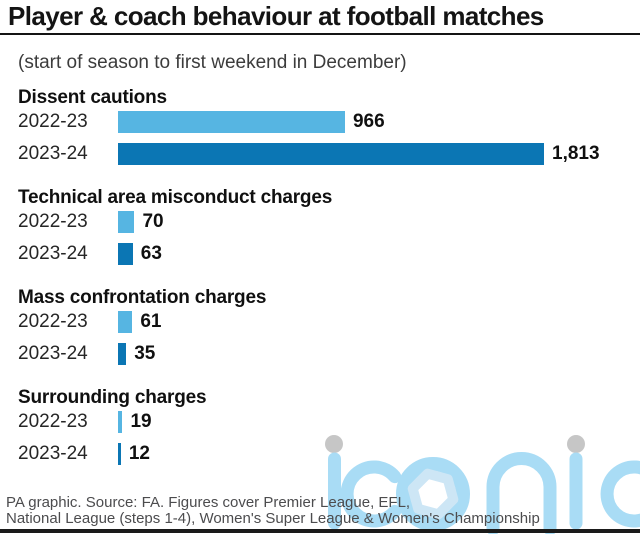 Image resolution: width=640 pixels, height=534 pixels. Describe the element at coordinates (141, 421) in the screenshot. I see `value-label: 19` at that location.